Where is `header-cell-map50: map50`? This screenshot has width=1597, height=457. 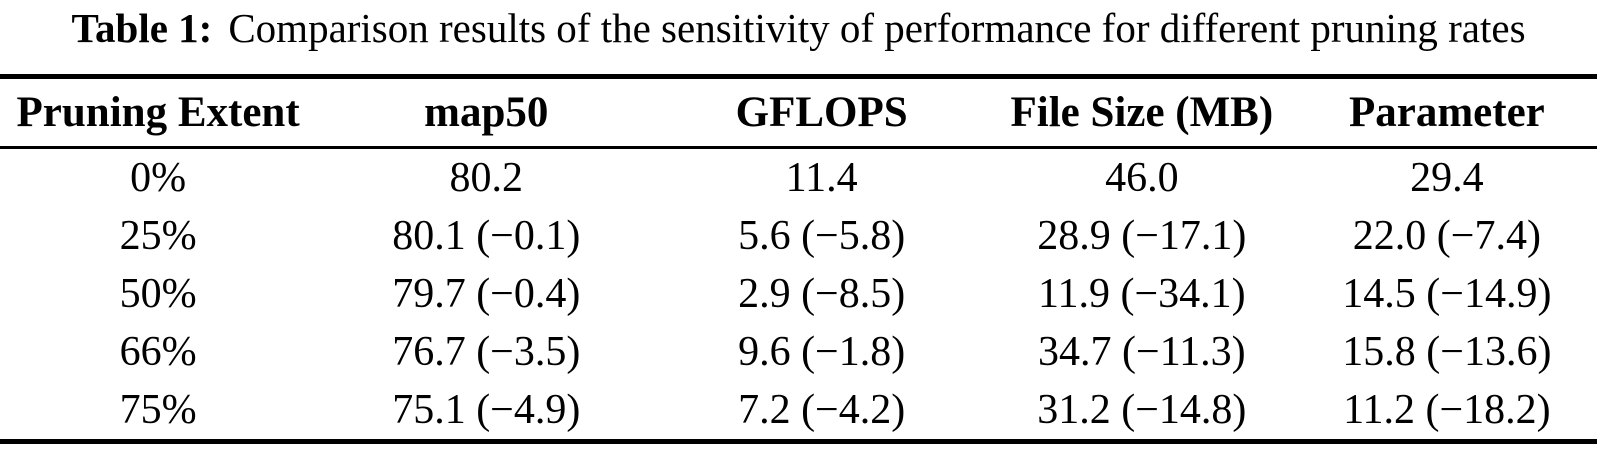 header-cell-map50: map50 is located at coordinates (486, 112).